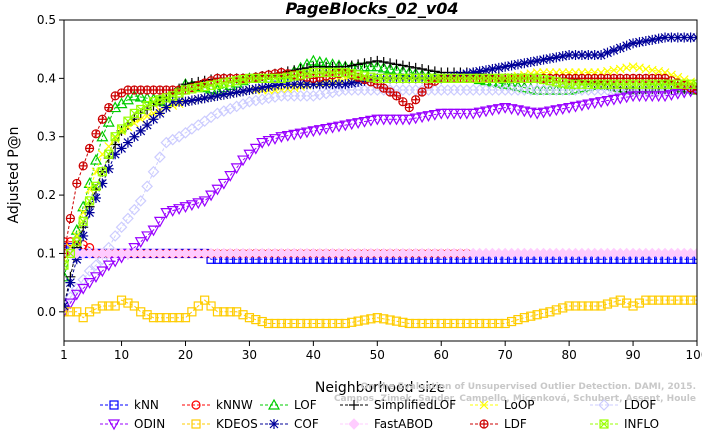 The height and width of the screenshot is (434, 702). Describe the element at coordinates (519, 405) in the screenshot. I see `legend-label-loop: LoOP` at that location.